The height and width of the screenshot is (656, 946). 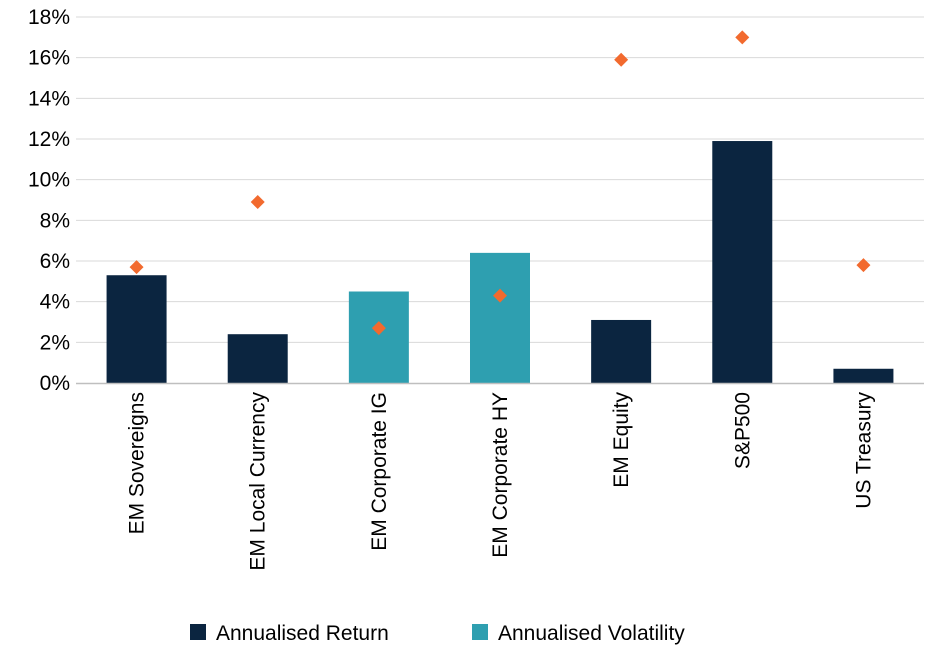 I want to click on x-category-label: EM Corporate HY, so click(x=500, y=475).